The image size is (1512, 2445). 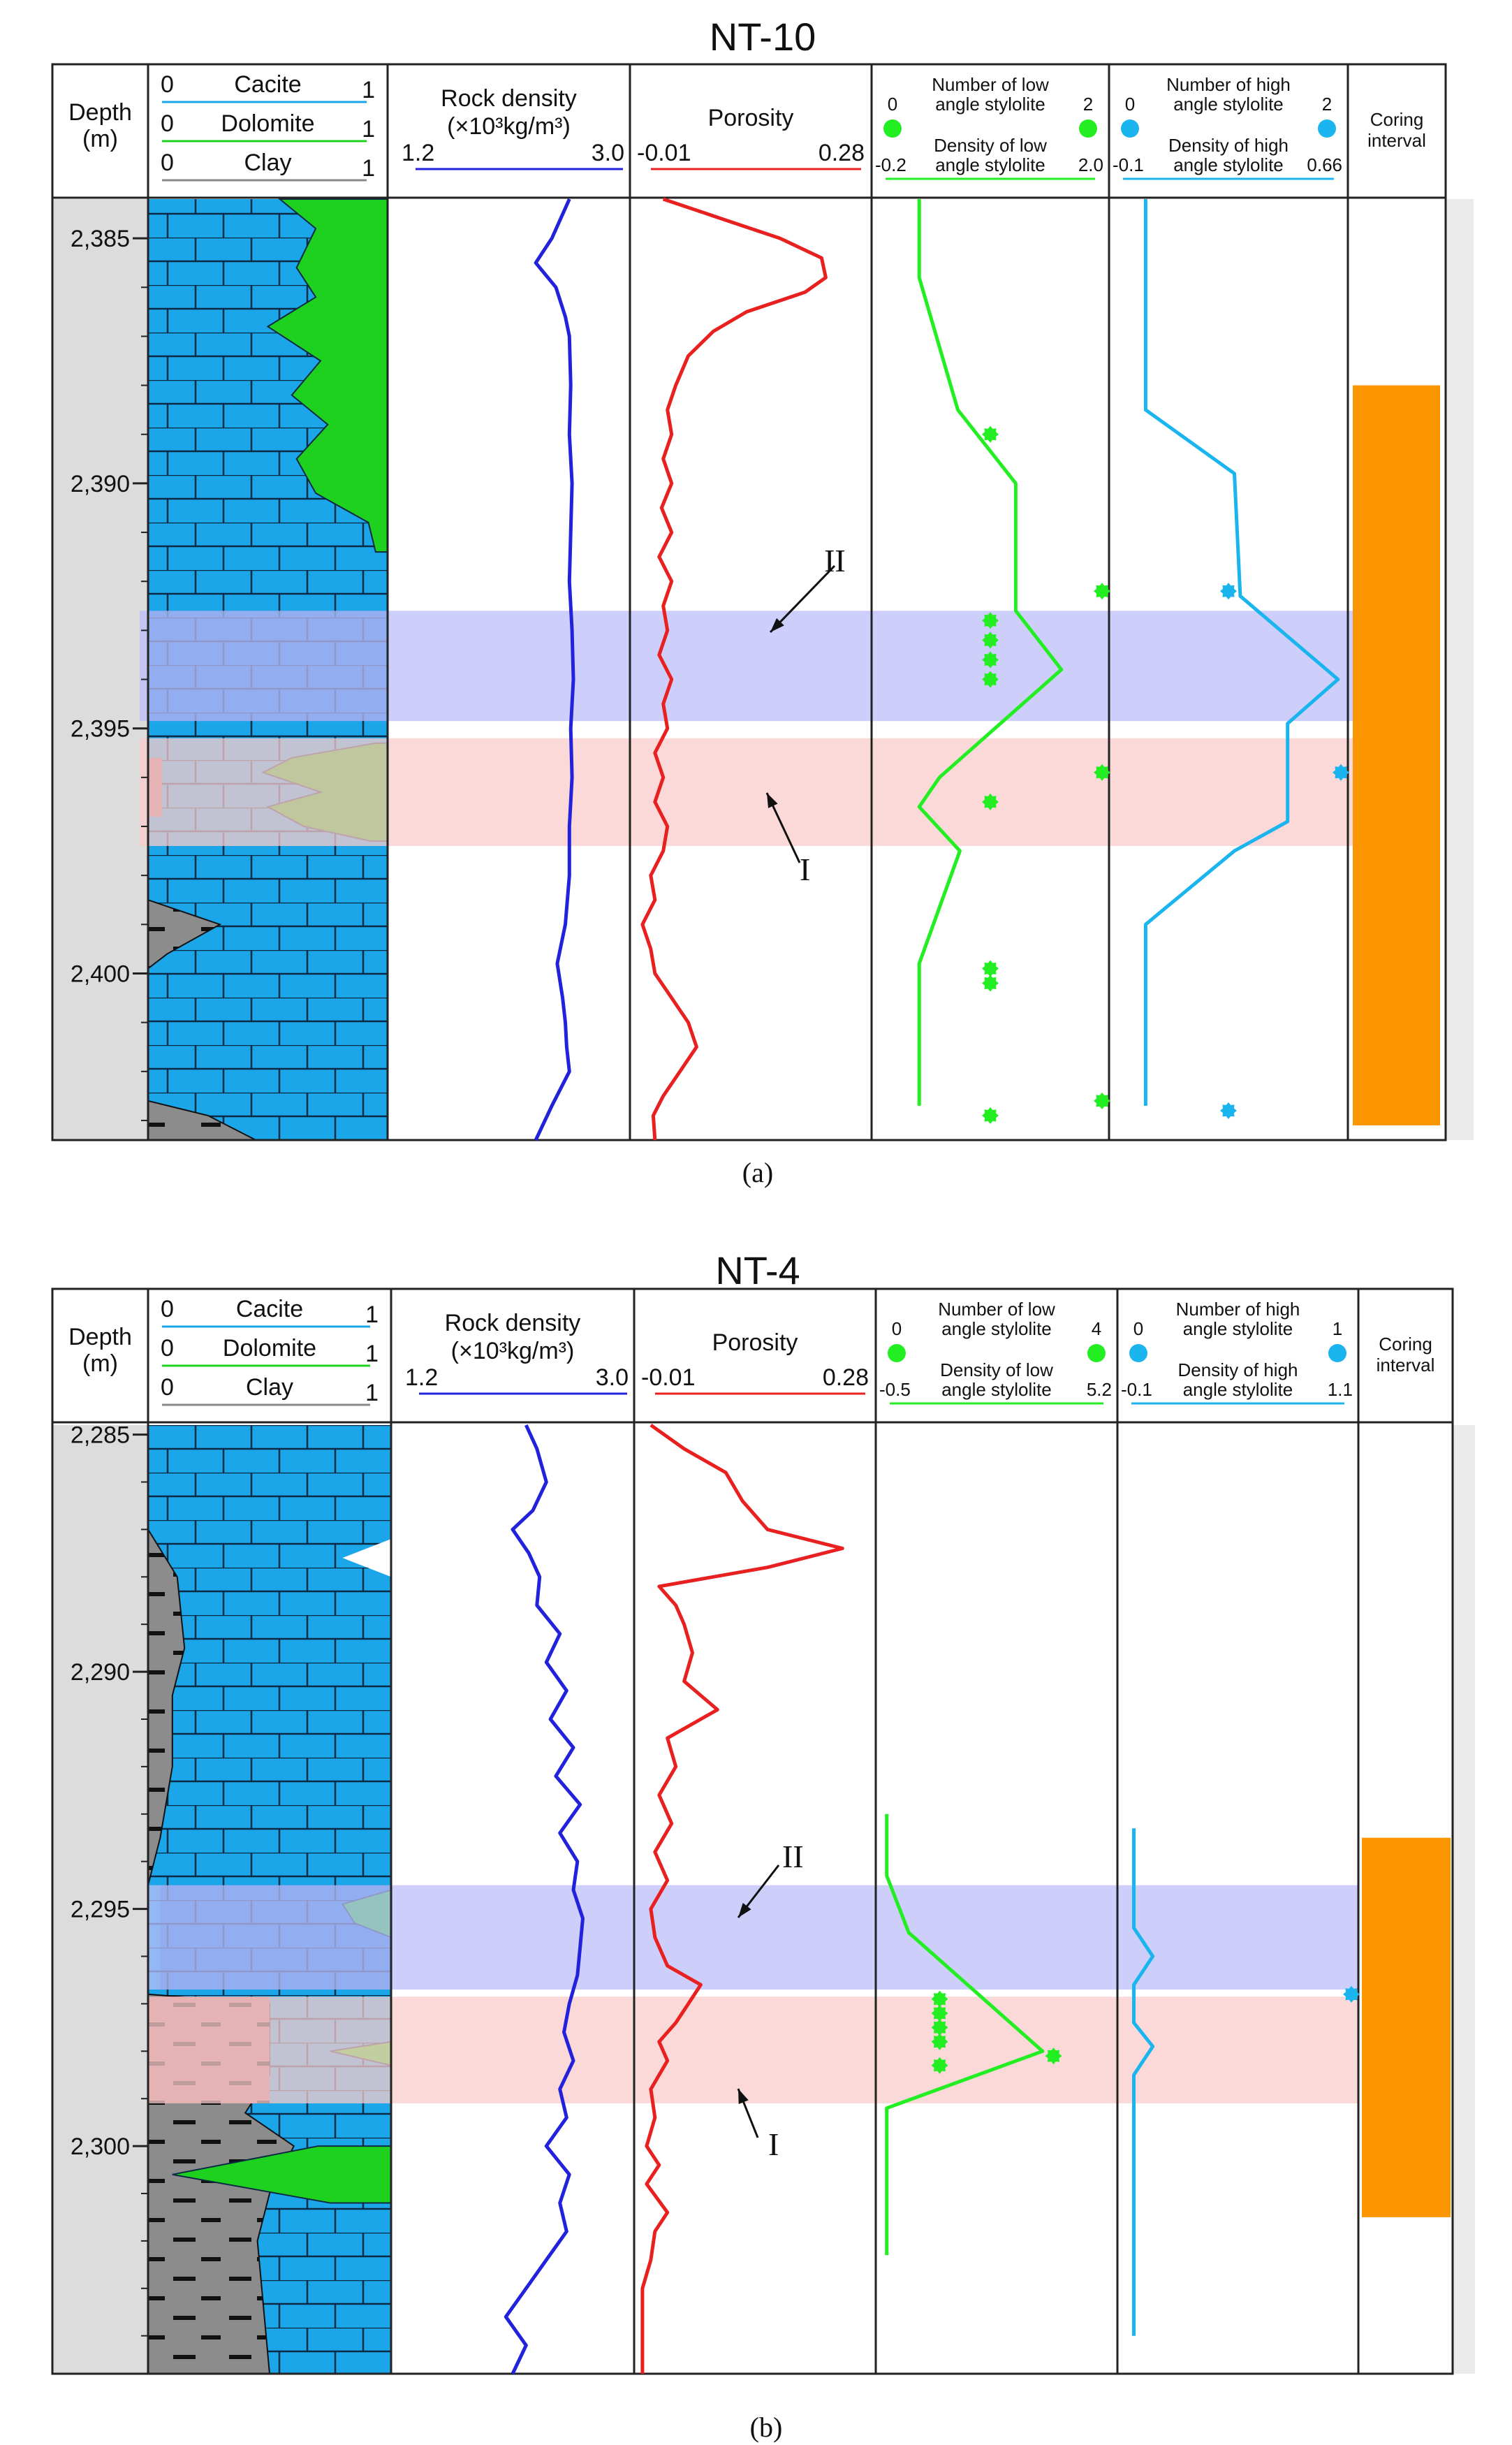 What do you see at coordinates (418, 153) in the screenshot?
I see `density-scale-min: 1.2` at bounding box center [418, 153].